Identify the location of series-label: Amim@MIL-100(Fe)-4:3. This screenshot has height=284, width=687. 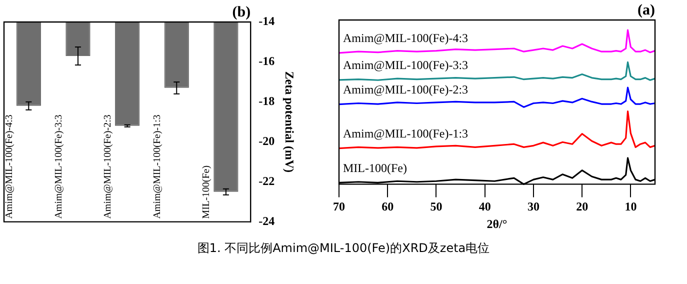
(405, 38).